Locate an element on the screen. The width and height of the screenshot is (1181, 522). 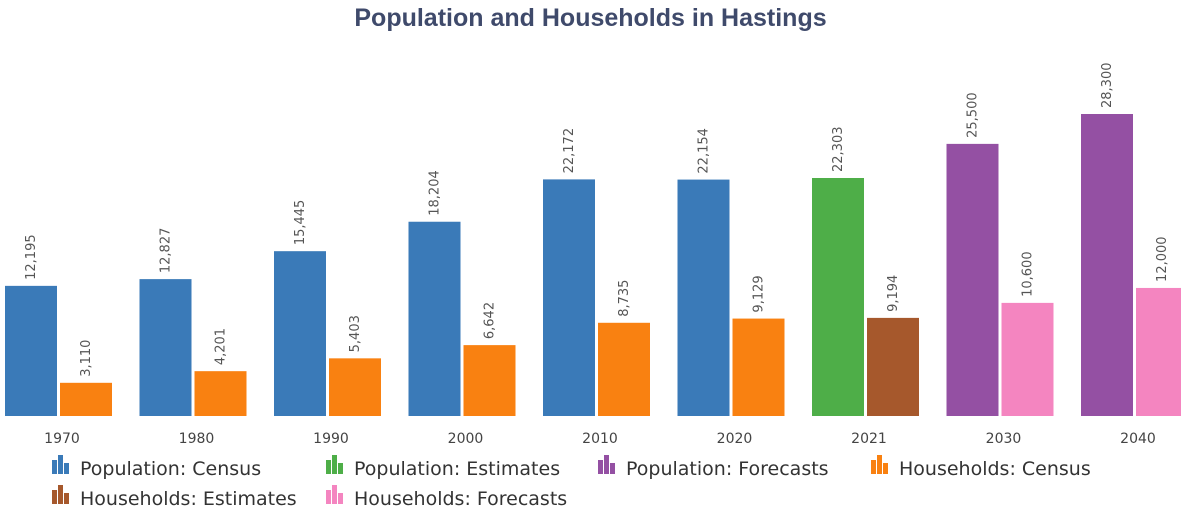
legend-label-population-census: Population: Census is located at coordinates (170, 469).